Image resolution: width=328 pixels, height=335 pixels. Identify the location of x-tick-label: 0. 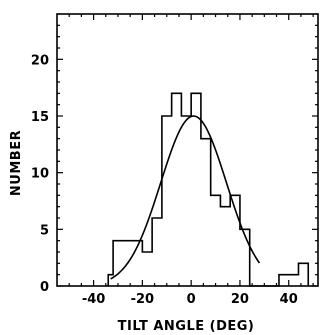
(191, 299).